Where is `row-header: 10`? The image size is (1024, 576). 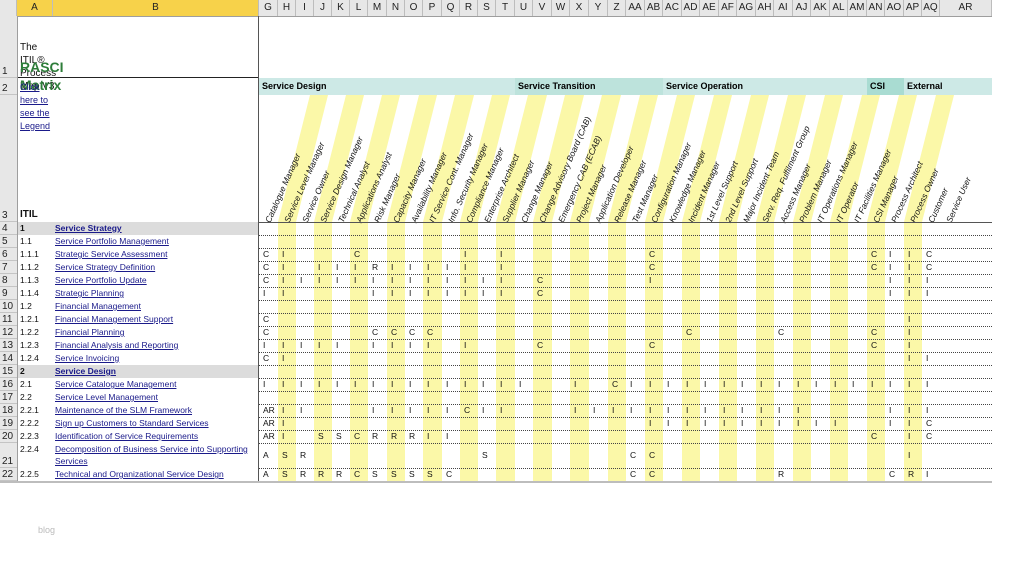
row-header: 10 is located at coordinates (8, 306).